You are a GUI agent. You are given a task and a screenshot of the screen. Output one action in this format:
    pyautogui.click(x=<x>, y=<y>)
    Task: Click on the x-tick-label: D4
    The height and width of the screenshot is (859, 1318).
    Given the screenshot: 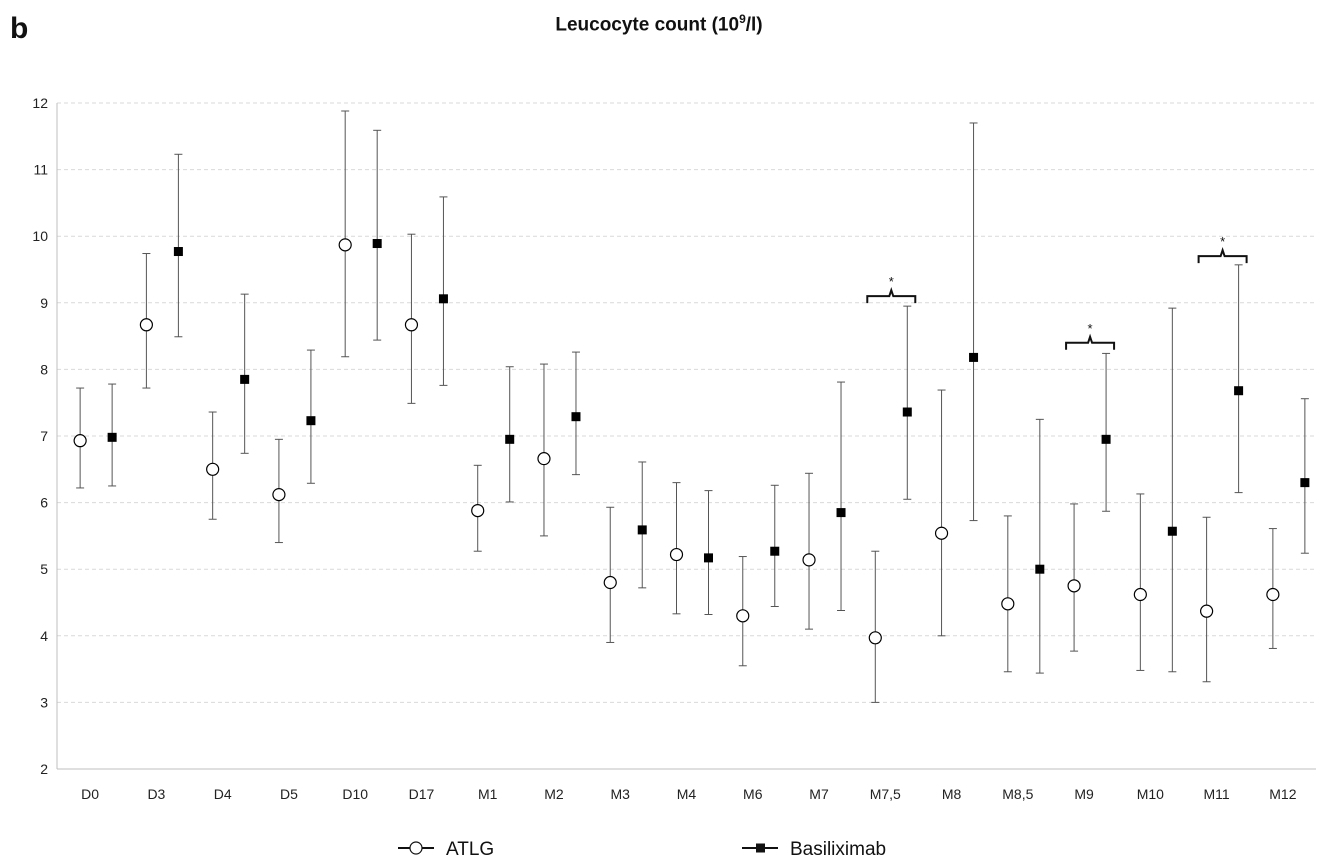 What is the action you would take?
    pyautogui.click(x=223, y=794)
    